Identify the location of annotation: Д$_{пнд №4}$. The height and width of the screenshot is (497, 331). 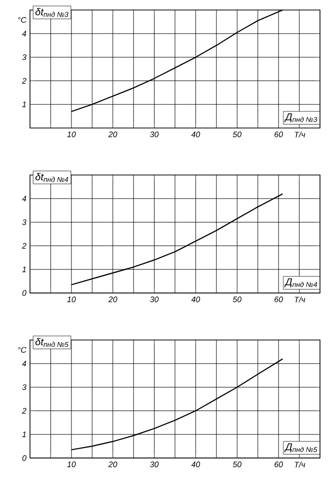
(301, 283).